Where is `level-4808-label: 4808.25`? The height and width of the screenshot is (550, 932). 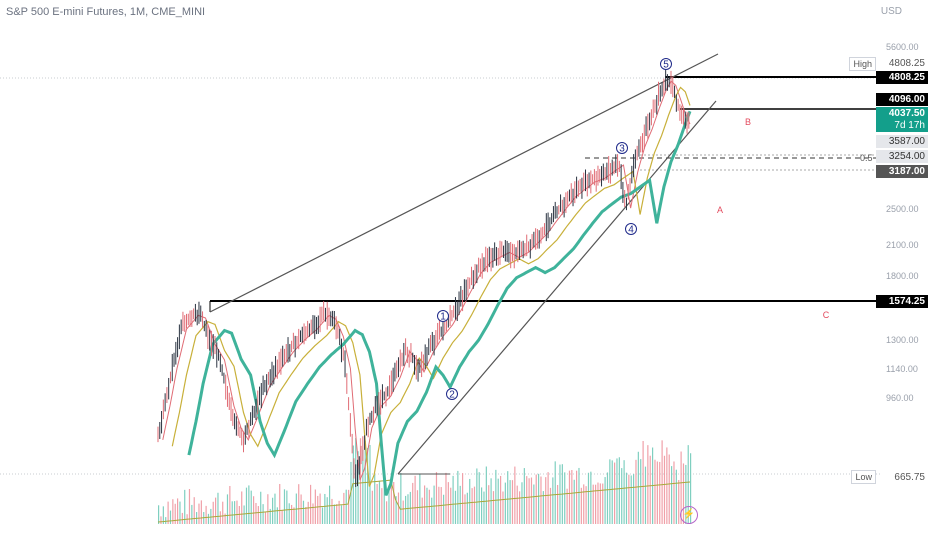 level-4808-label: 4808.25 is located at coordinates (902, 77).